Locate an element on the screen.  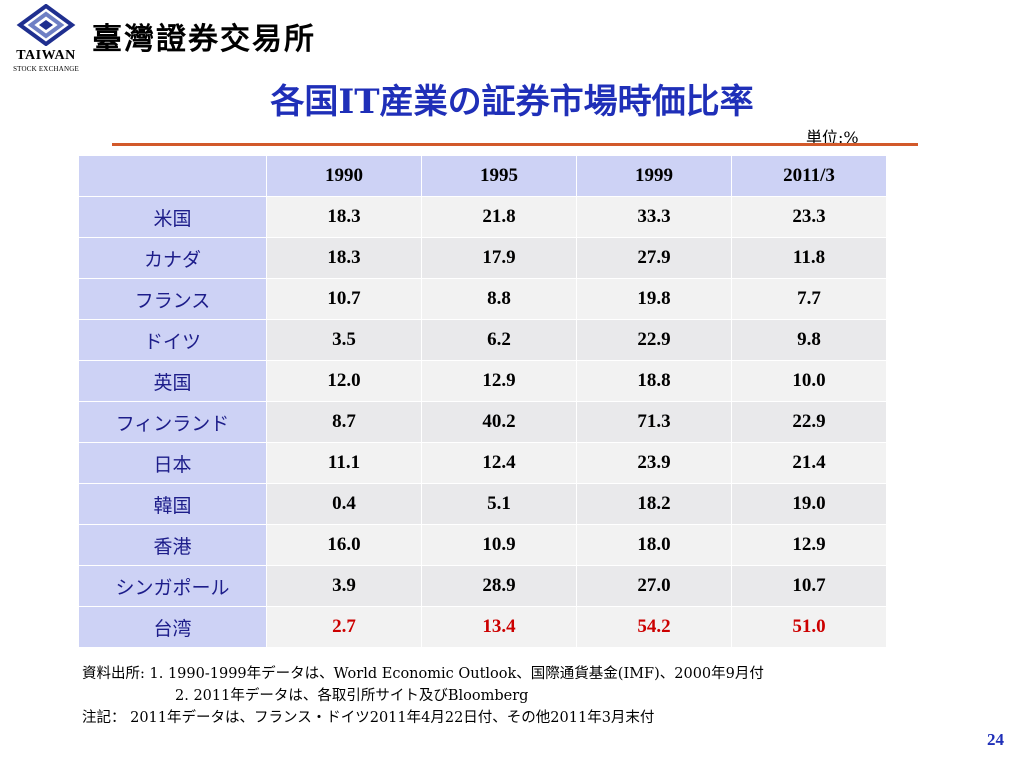
value-cell: 21.4 is located at coordinates (809, 463).